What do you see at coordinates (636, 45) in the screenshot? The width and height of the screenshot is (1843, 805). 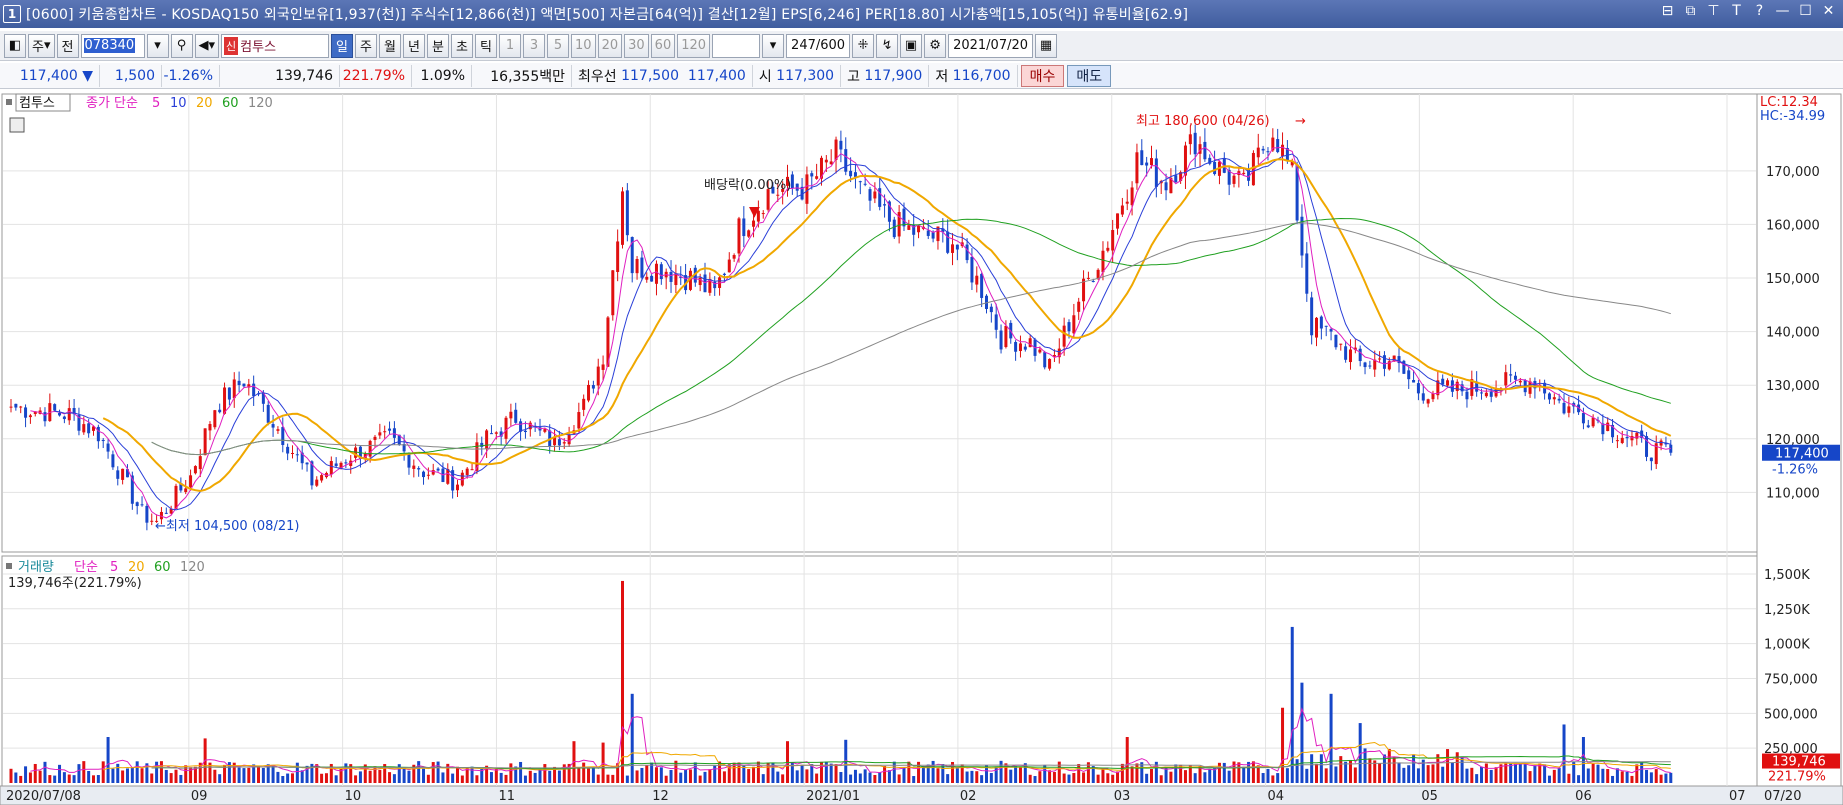 I see `number-button-30: 30` at bounding box center [636, 45].